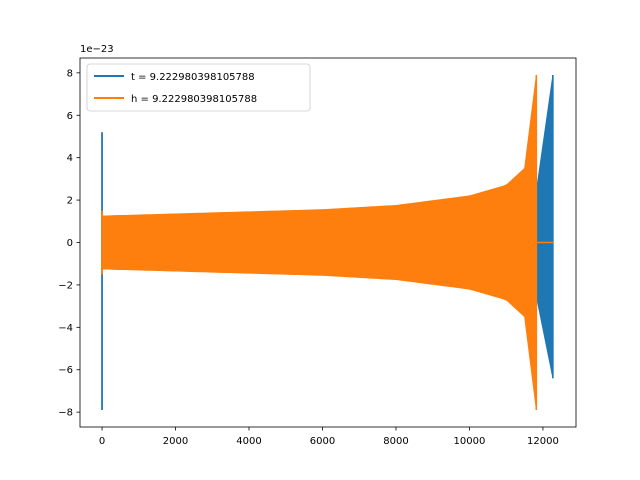 This screenshot has height=480, width=640. I want to click on x-axis: 0 2000 4000 6000 8000 10000 12000, so click(329, 437).